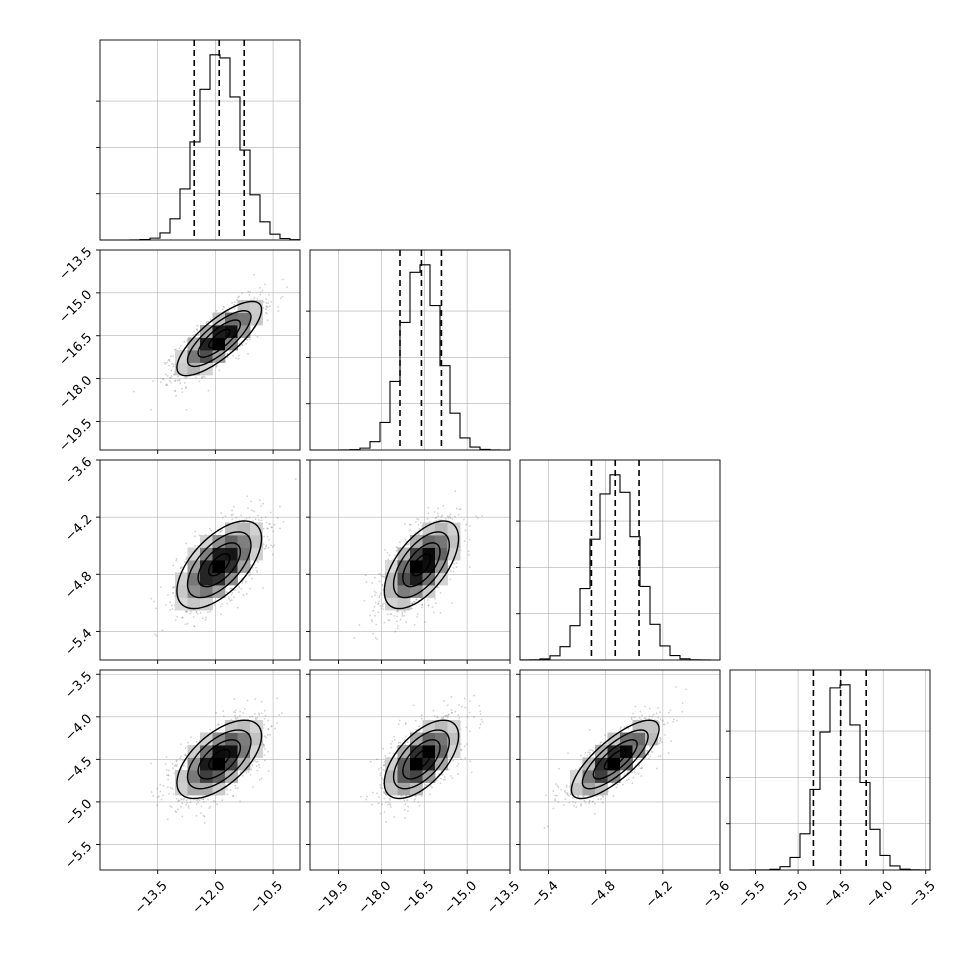  Describe the element at coordinates (460, 897) in the screenshot. I see `x-tick-label-p1-3: −15.0` at that location.